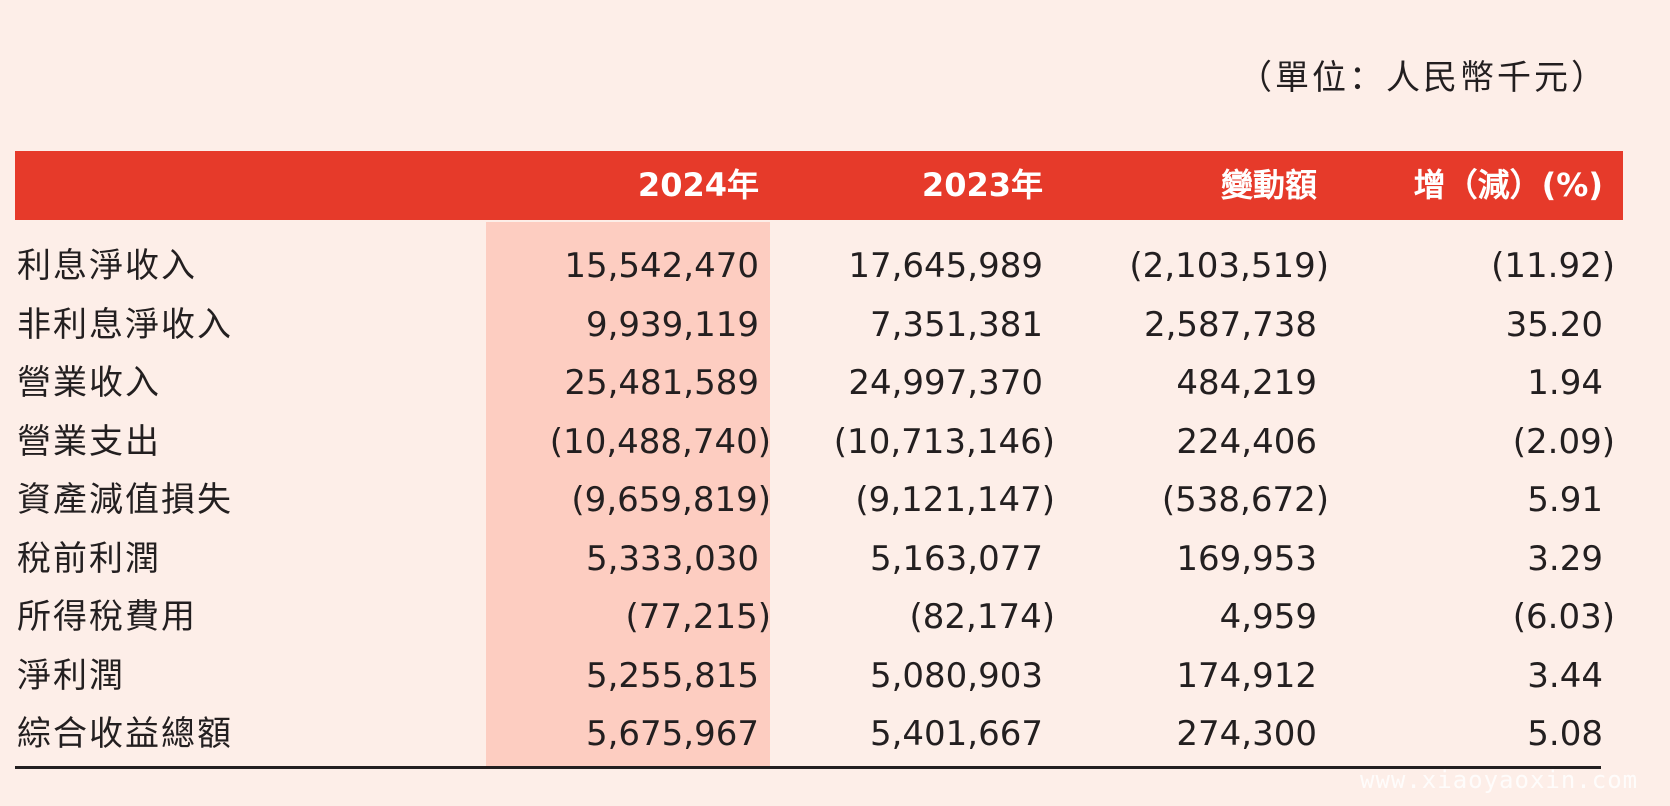 This screenshot has width=1670, height=806. Describe the element at coordinates (1246, 734) in the screenshot. I see `value-change: 274,300` at that location.